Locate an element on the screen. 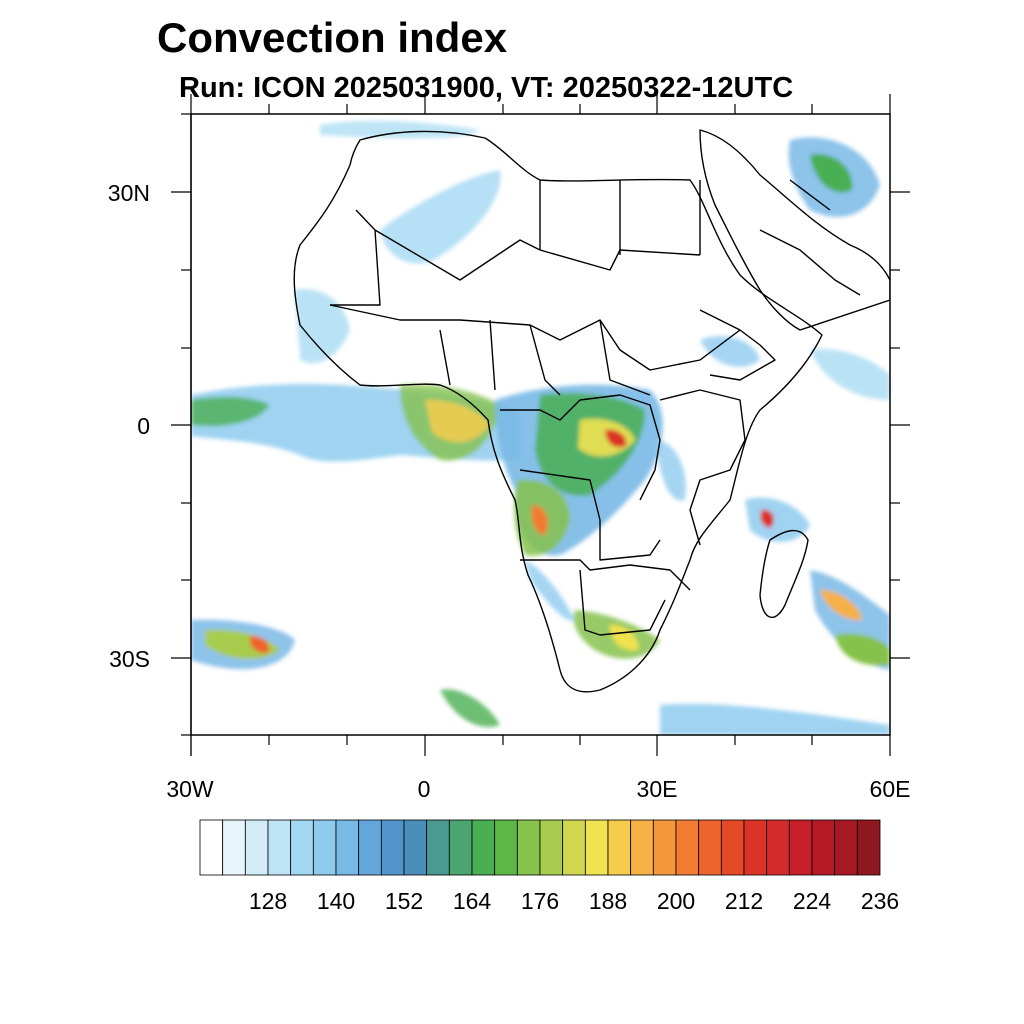  border-arabia is located at coordinates (810, 237).